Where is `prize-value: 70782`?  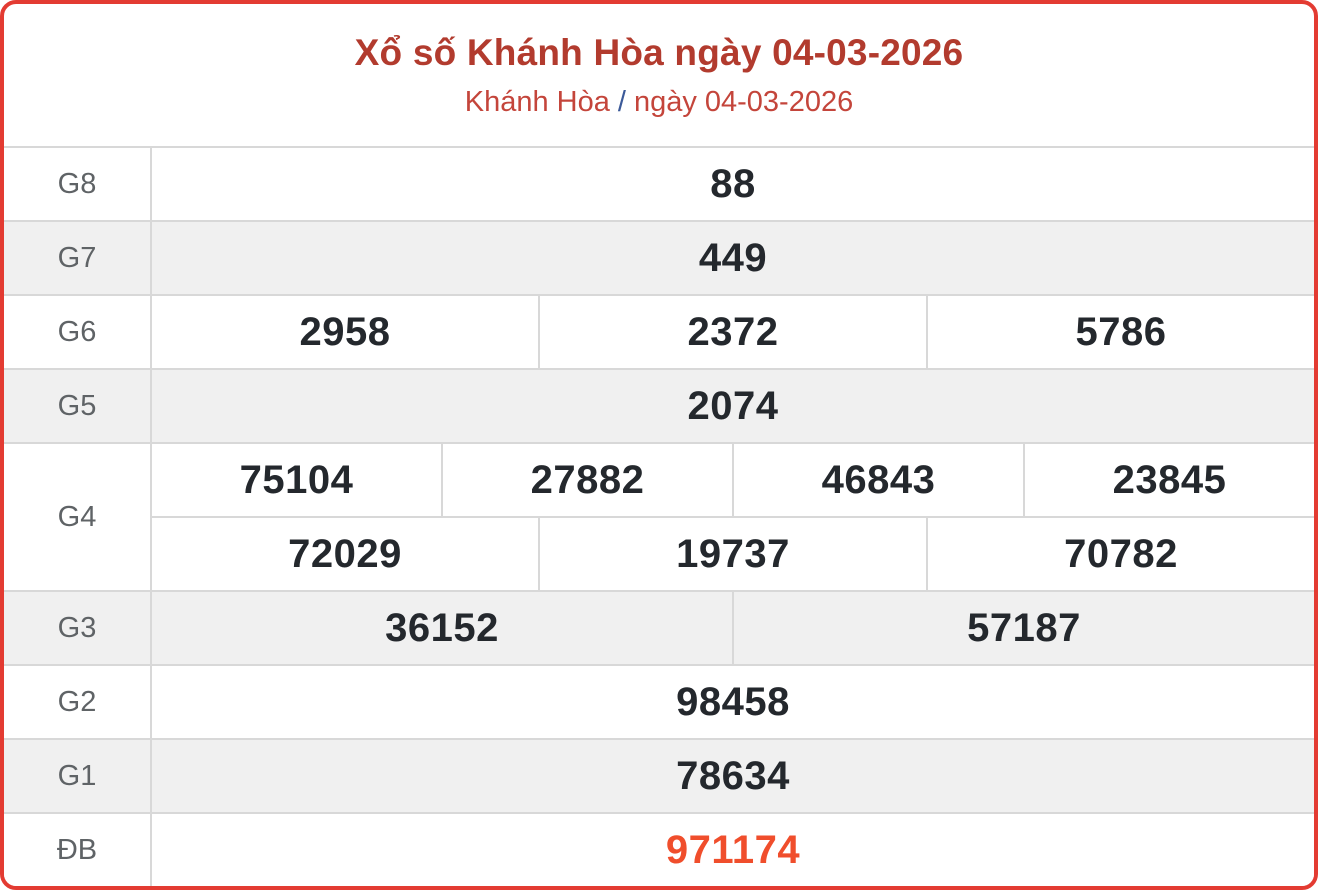
prize-value: 70782 is located at coordinates (1120, 554).